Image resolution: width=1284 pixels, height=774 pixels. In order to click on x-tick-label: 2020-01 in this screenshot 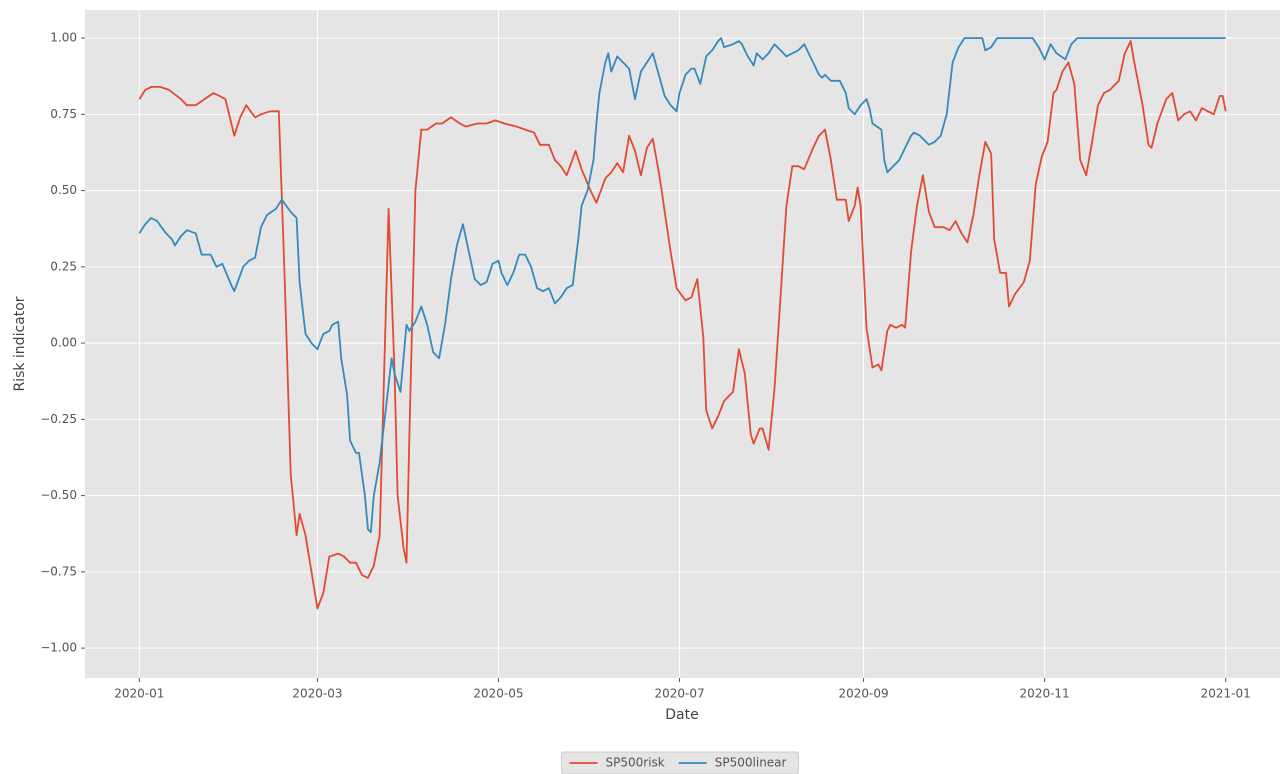, I will do `click(139, 694)`.